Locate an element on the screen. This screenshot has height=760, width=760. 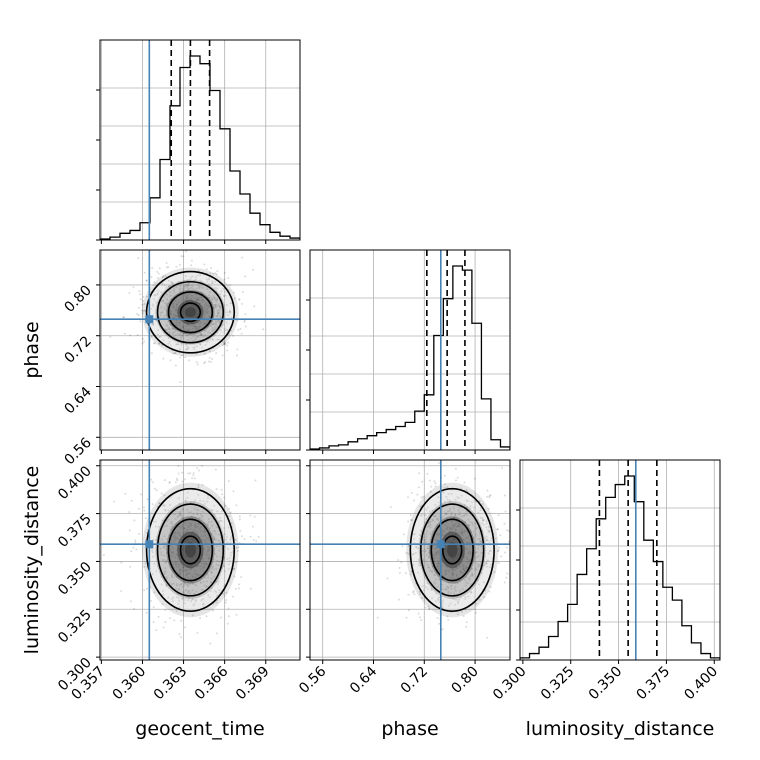
ytick-label-luminosity_distance-2: 0.350 is located at coordinates (75, 579).